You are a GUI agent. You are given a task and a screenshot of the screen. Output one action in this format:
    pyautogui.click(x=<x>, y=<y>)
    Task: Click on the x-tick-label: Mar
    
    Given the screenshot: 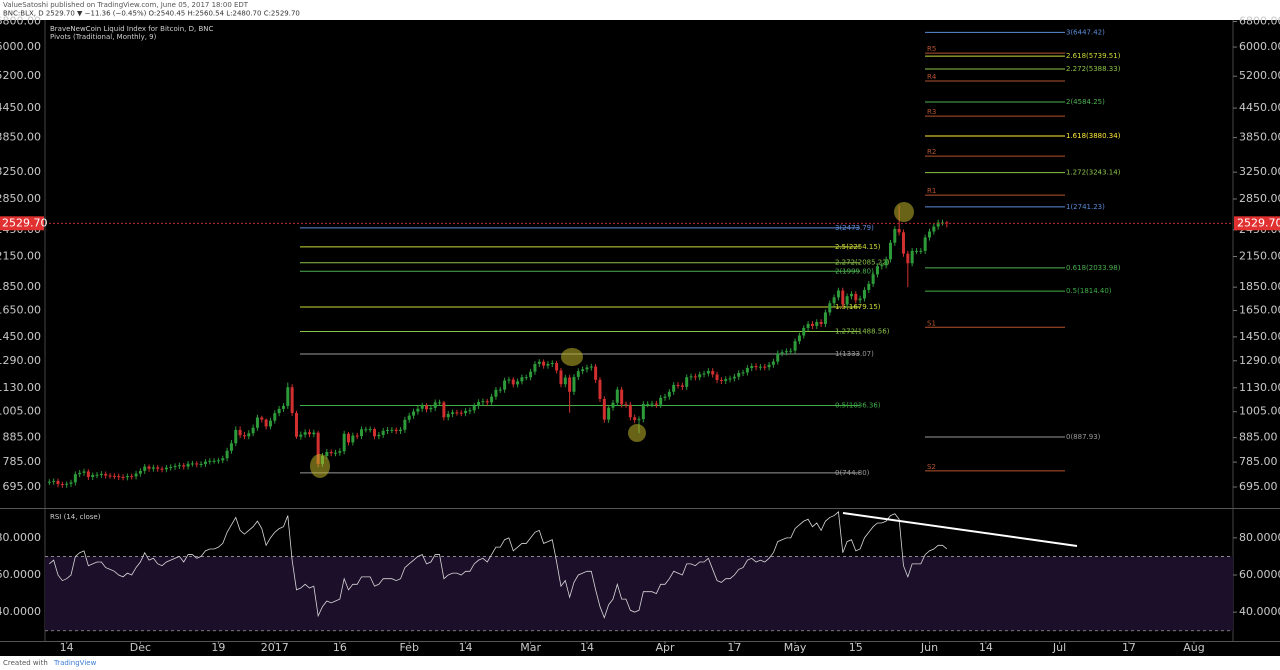 What is the action you would take?
    pyautogui.click(x=530, y=647)
    